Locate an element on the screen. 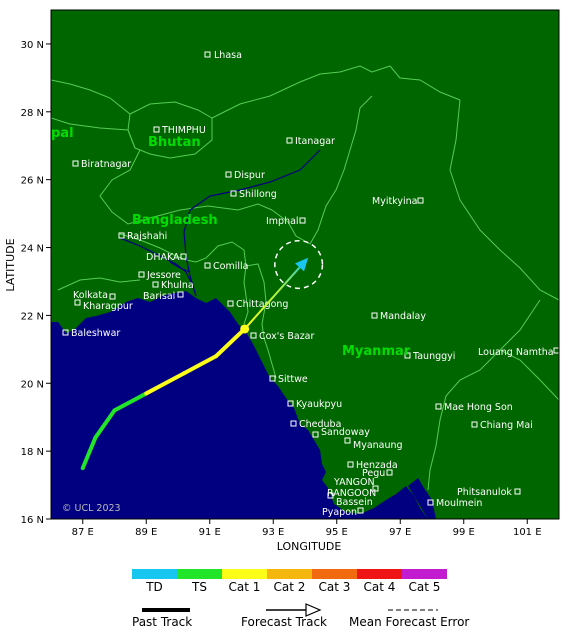 The height and width of the screenshot is (639, 580). city-label-kharagpur: Kharagpur is located at coordinates (108, 306).